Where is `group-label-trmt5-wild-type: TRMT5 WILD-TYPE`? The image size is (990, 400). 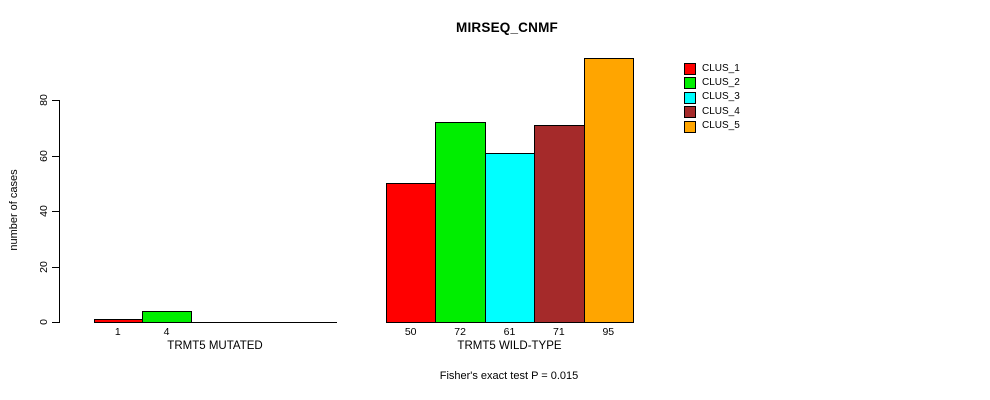
group-label-trmt5-wild-type: TRMT5 WILD-TYPE is located at coordinates (509, 346).